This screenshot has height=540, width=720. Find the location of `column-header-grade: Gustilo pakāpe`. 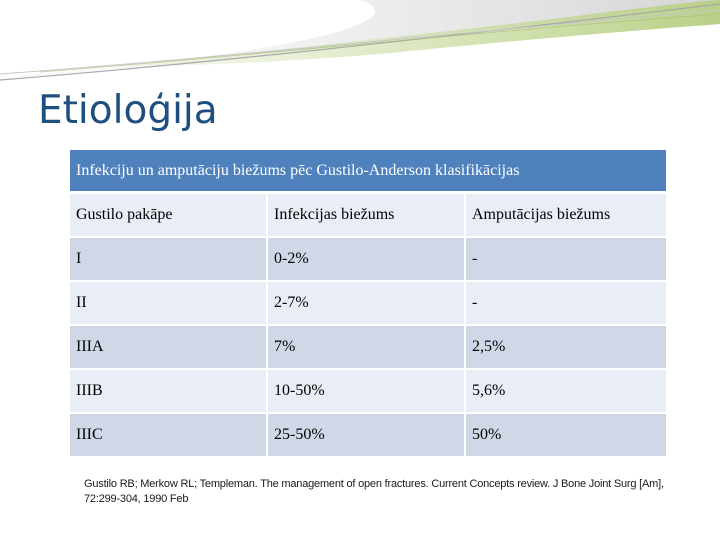

column-header-grade: Gustilo pakāpe is located at coordinates (169, 215).